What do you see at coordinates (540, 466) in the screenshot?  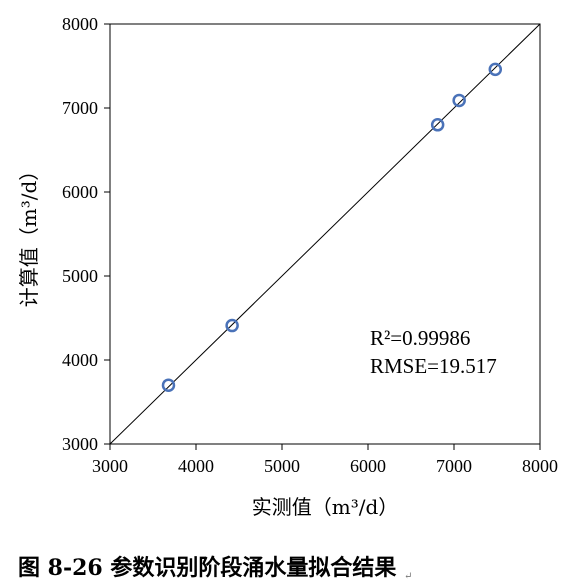 I see `x-tick-label: 8000` at bounding box center [540, 466].